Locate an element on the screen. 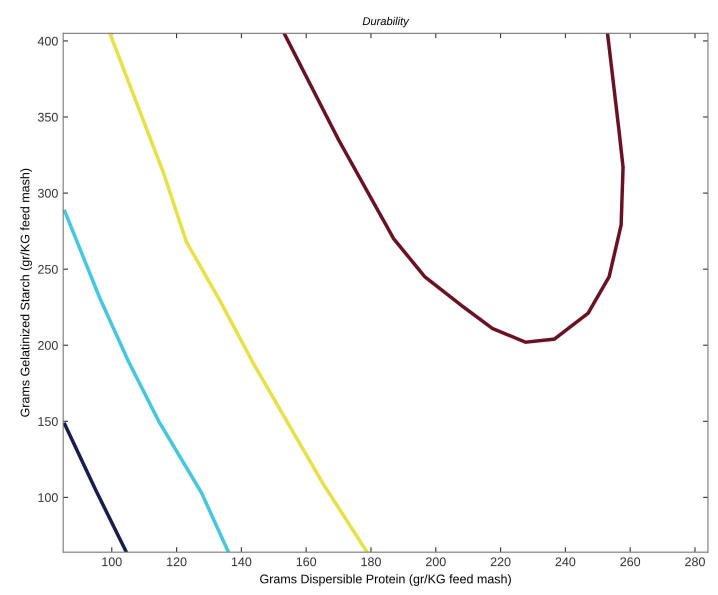  x-tick-label: 280 is located at coordinates (695, 561).